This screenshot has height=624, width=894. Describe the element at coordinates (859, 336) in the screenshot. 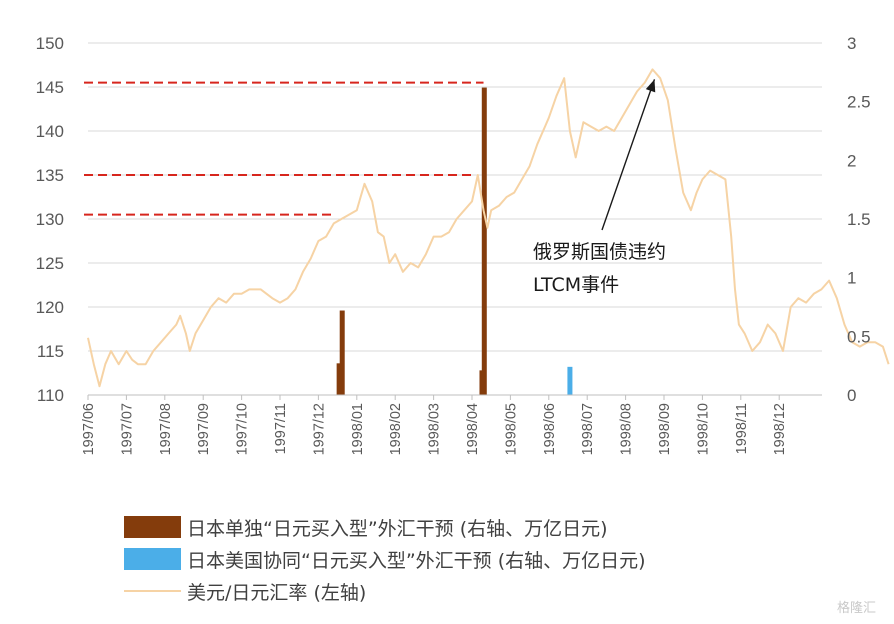

I see `right-tick-label: 0.5` at that location.